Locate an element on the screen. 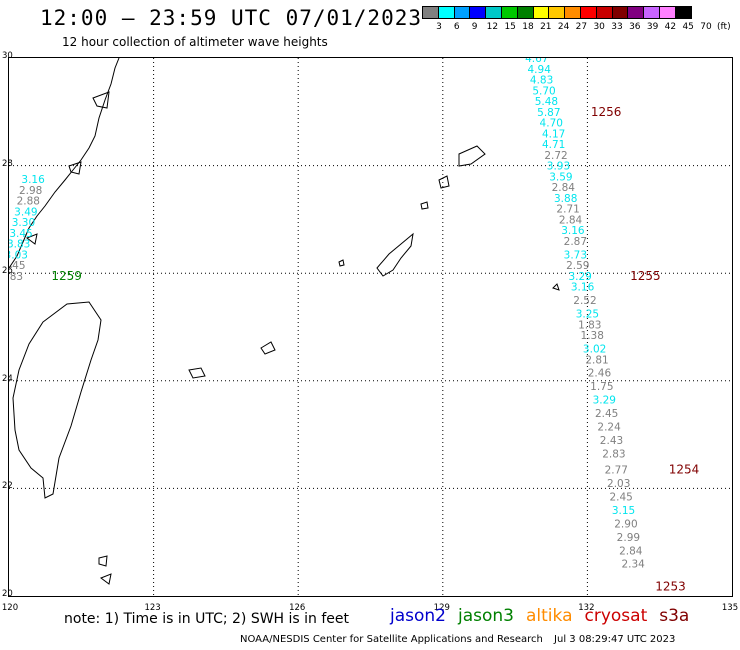 Image resolution: width=740 pixels, height=650 pixels. okinawa-island is located at coordinates (395, 254).